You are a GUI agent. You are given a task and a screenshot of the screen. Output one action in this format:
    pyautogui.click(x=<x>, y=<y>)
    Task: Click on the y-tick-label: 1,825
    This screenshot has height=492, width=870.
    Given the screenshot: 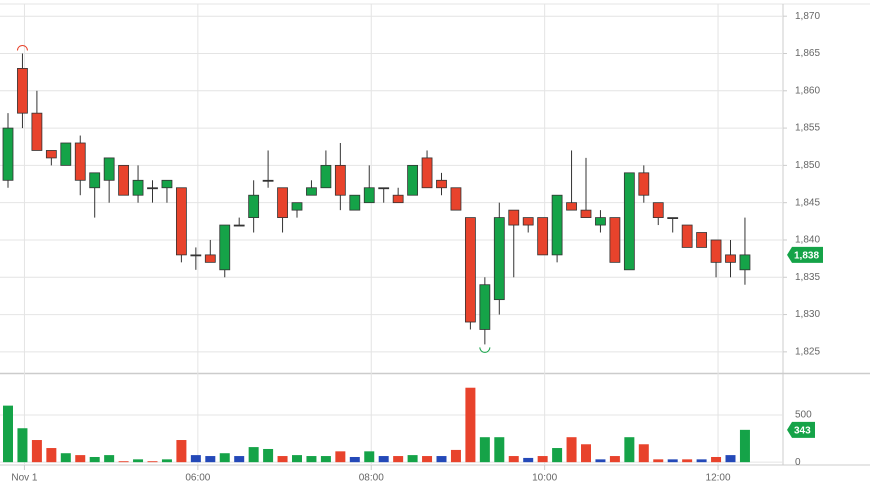 What is the action you would take?
    pyautogui.click(x=807, y=352)
    